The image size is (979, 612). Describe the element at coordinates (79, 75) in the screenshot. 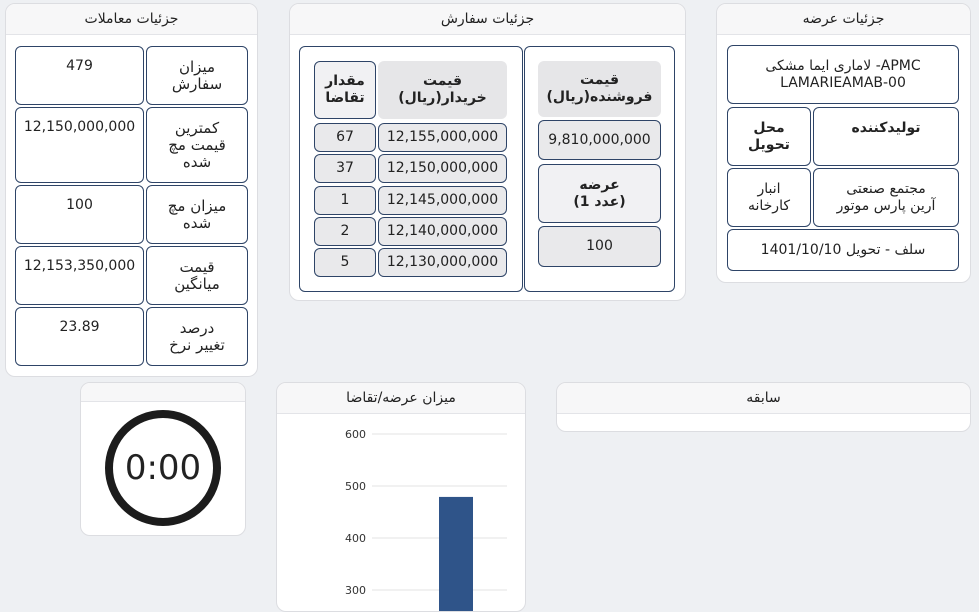

I see `trade-value: 479` at that location.